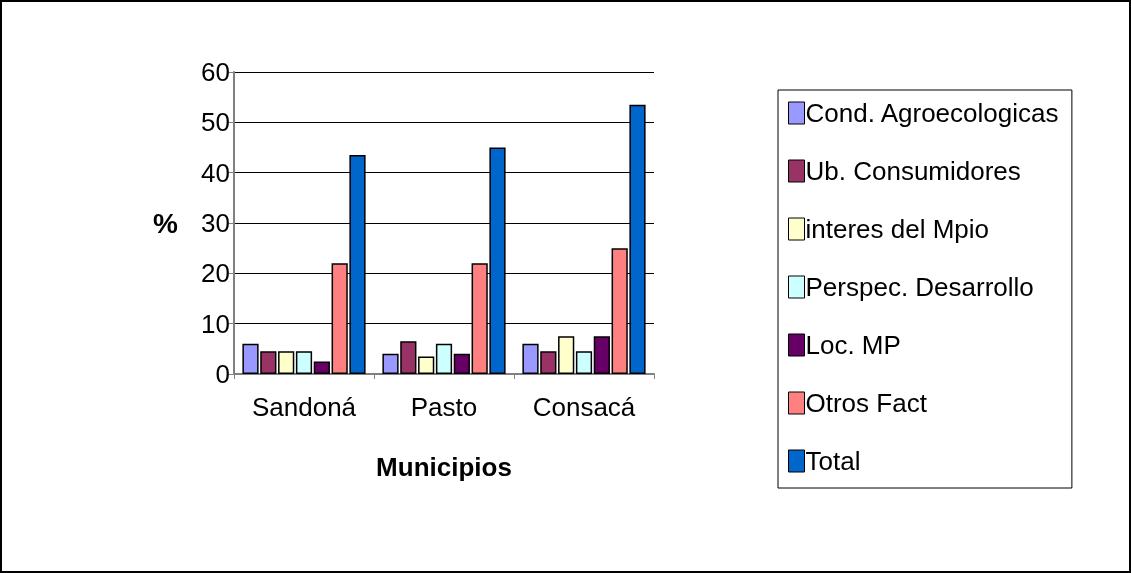 The image size is (1131, 573). Describe the element at coordinates (897, 229) in the screenshot. I see `legend-label: interes del Mpio` at that location.